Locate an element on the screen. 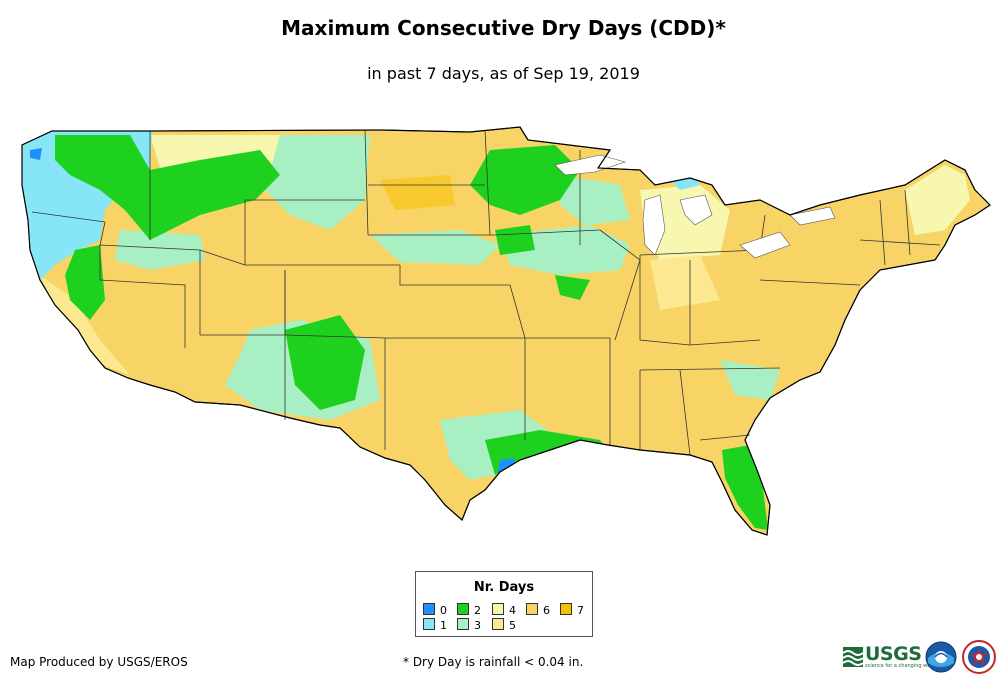  legend-item-4: 4 is located at coordinates (504, 610).